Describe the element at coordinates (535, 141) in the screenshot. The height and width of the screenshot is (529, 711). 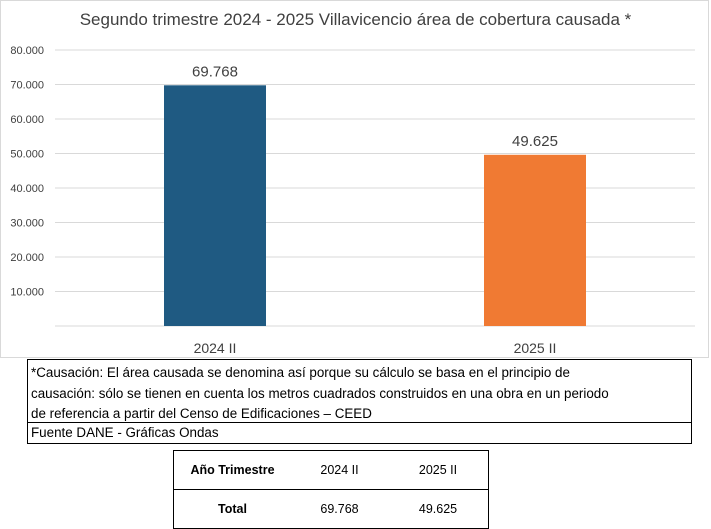
I see `data-label: 49.625` at that location.